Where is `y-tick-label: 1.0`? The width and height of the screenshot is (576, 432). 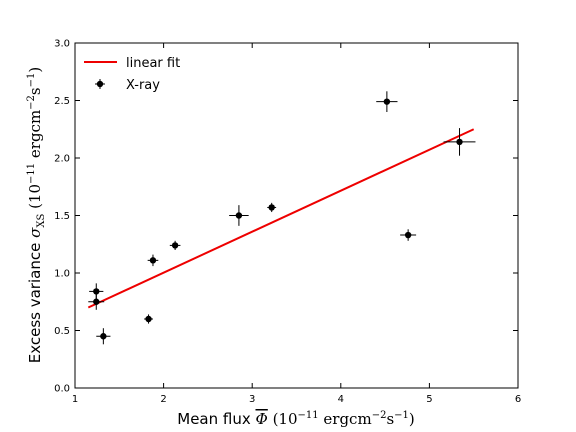 y-tick-label: 1.0 is located at coordinates (62, 274).